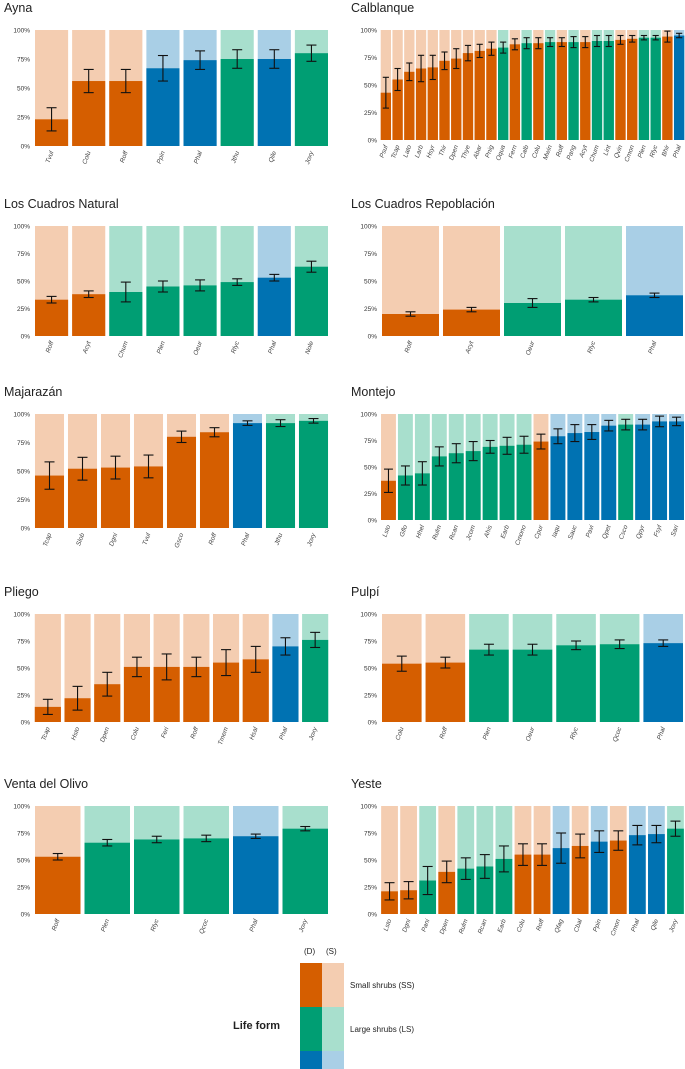  Describe the element at coordinates (366, 784) in the screenshot. I see `panel-title: Yeste` at that location.